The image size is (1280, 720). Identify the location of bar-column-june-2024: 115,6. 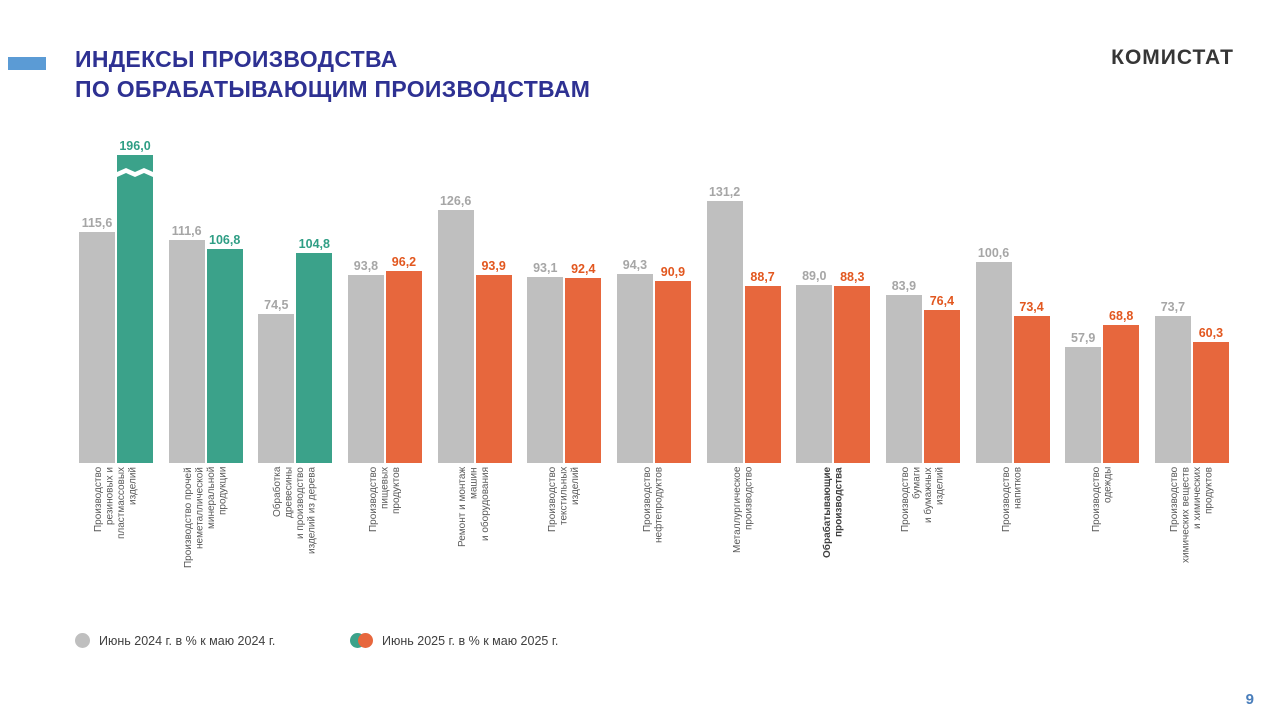
(97, 293).